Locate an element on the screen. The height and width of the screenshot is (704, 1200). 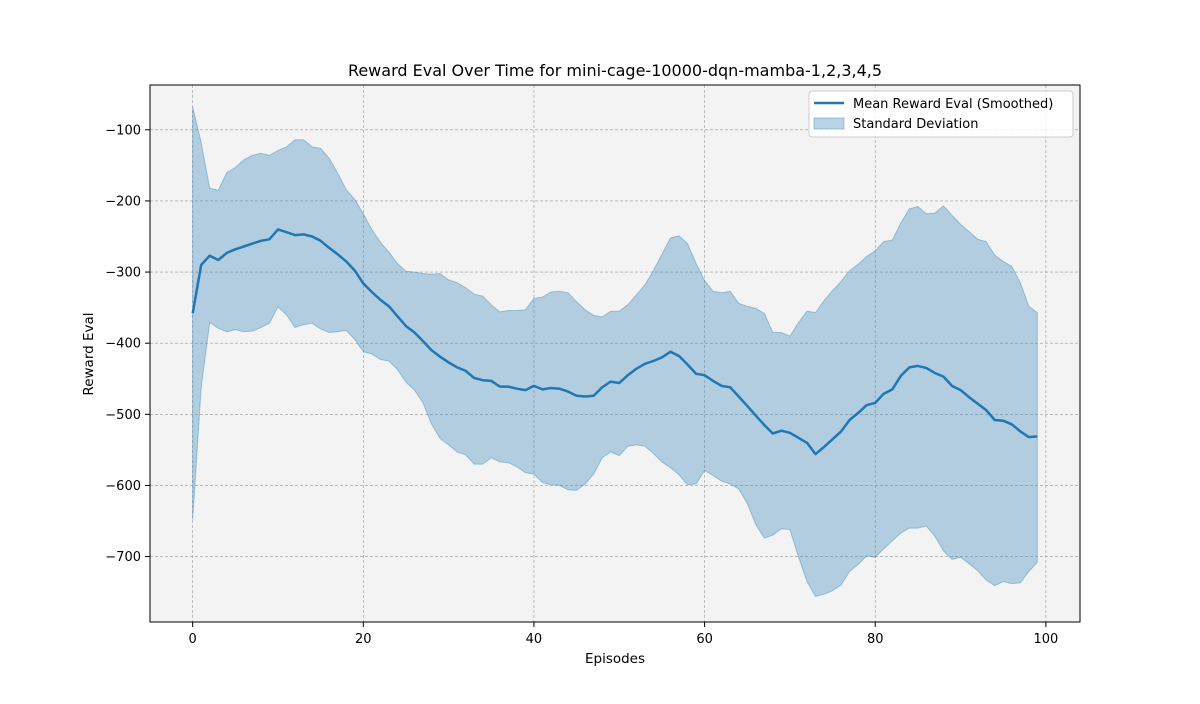
y-tick-label: −700 is located at coordinates (123, 557).